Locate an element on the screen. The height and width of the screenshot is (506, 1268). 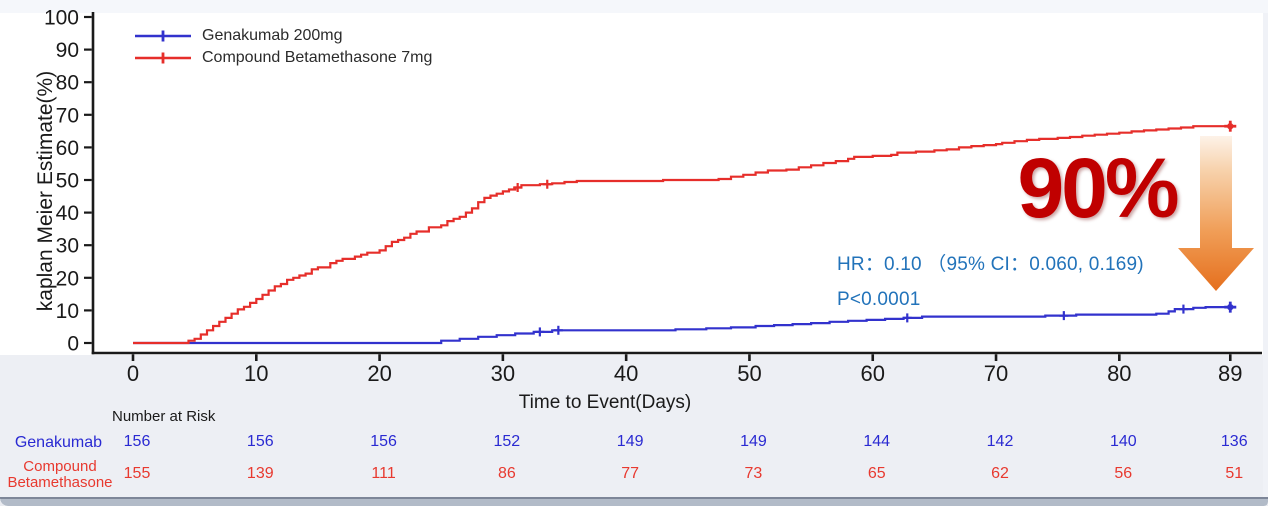
y-tick-label: 60 is located at coordinates (67, 148).